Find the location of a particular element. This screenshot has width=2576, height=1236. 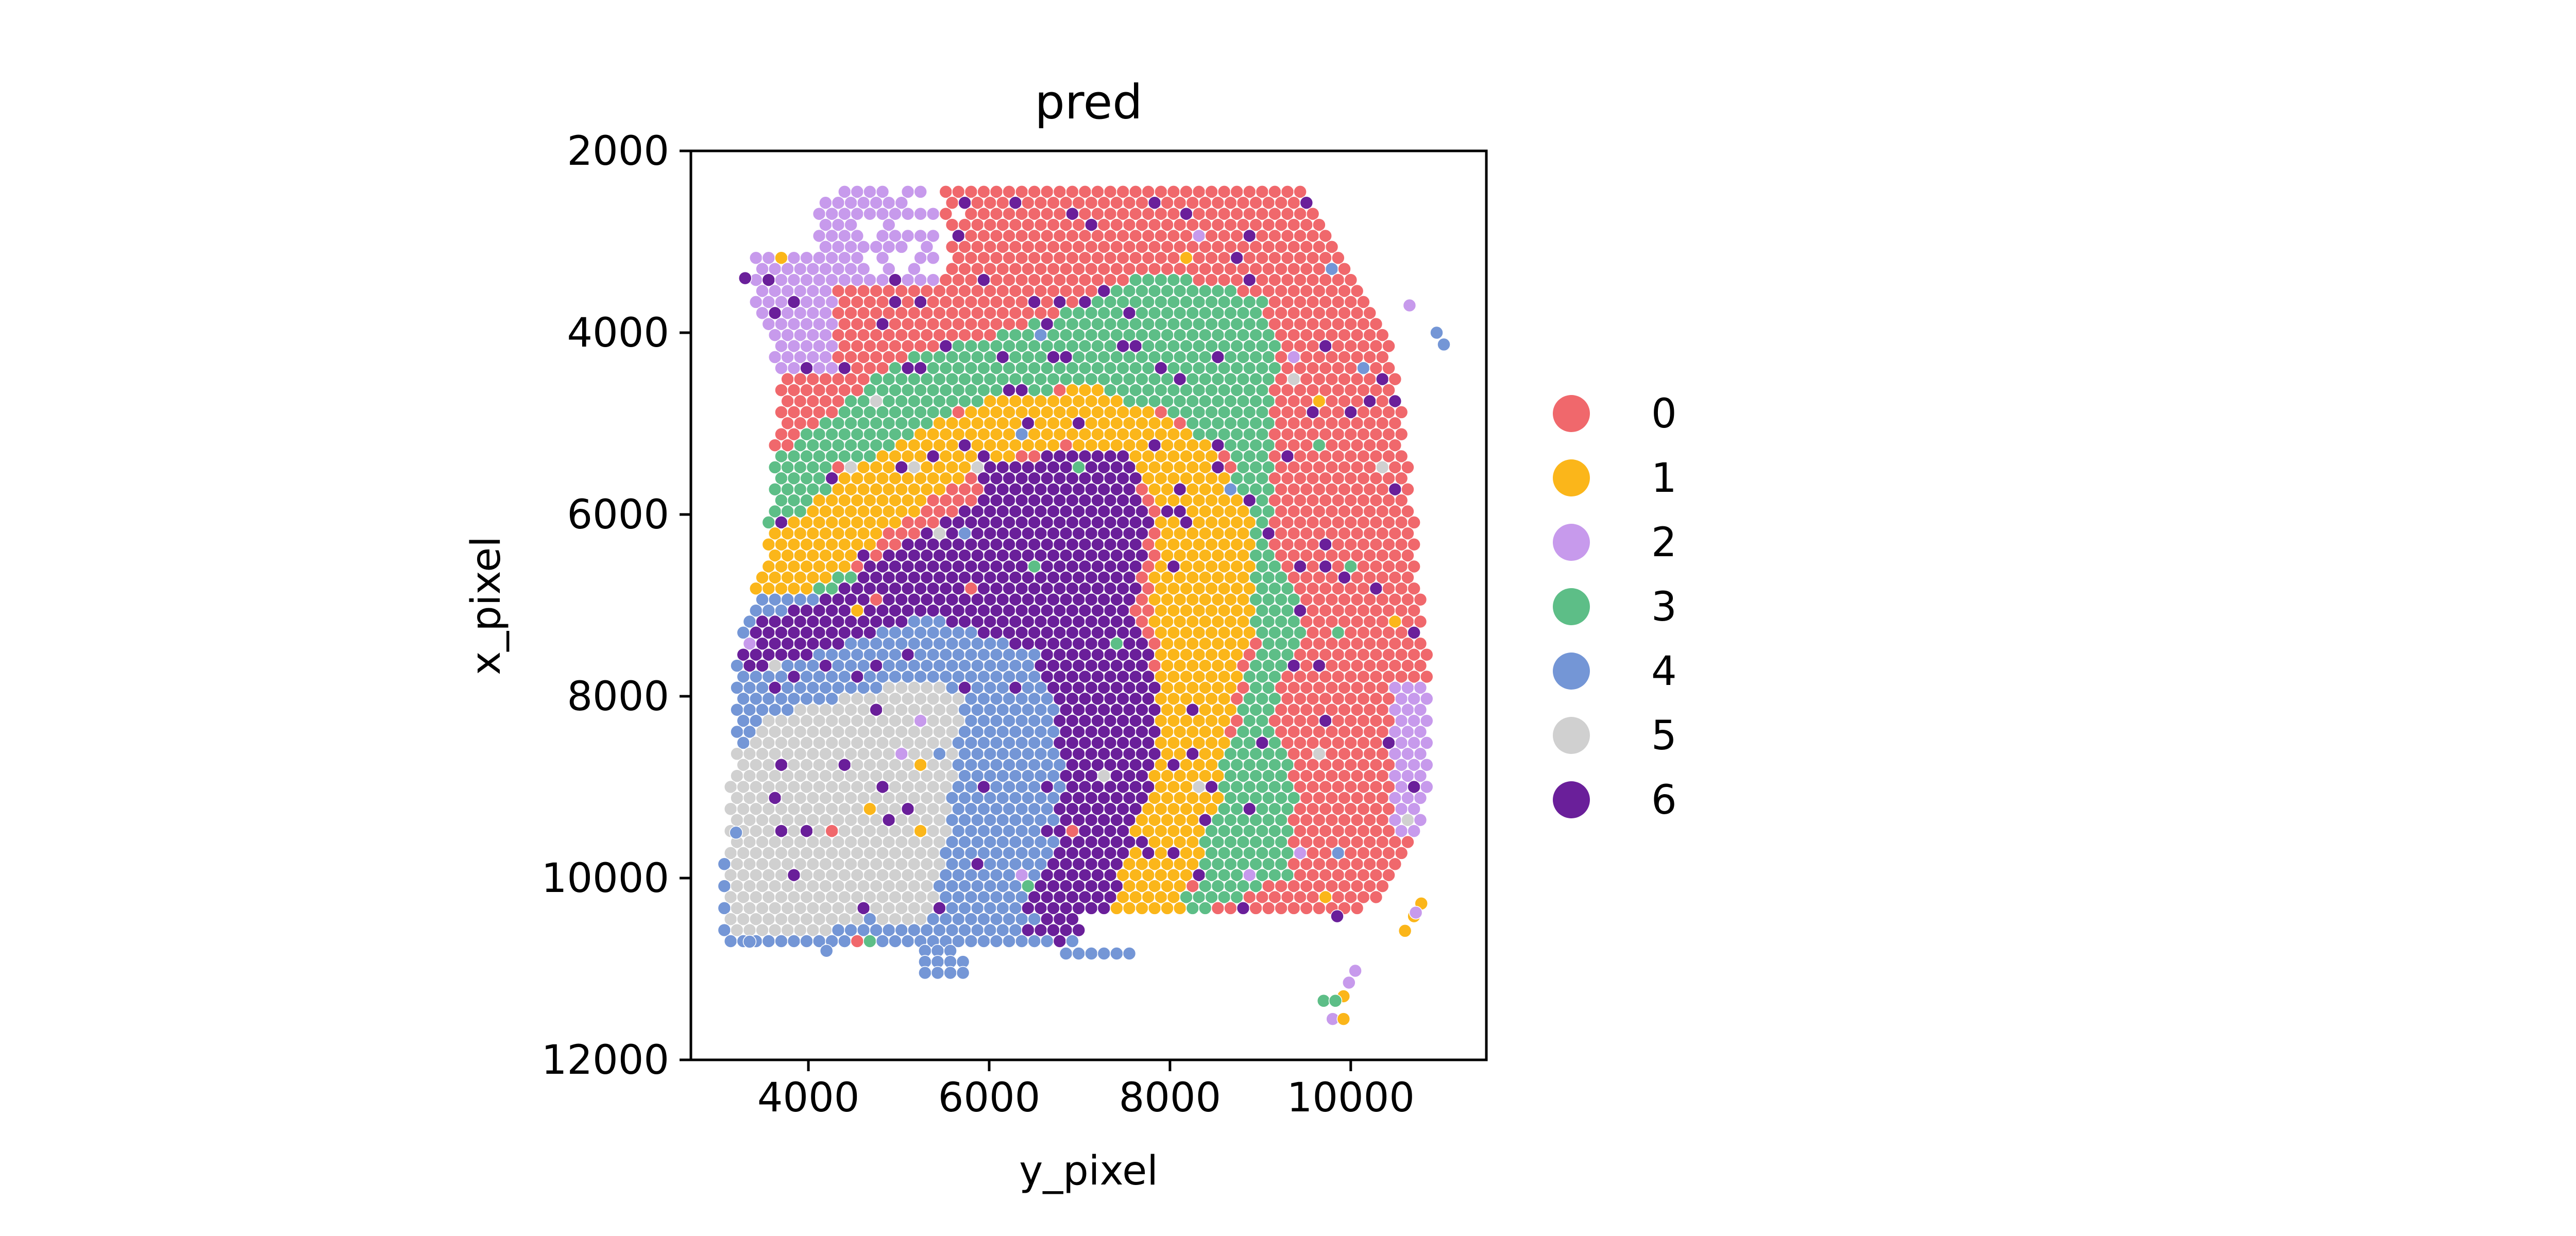

y-tick-label: 6000 is located at coordinates (618, 515).